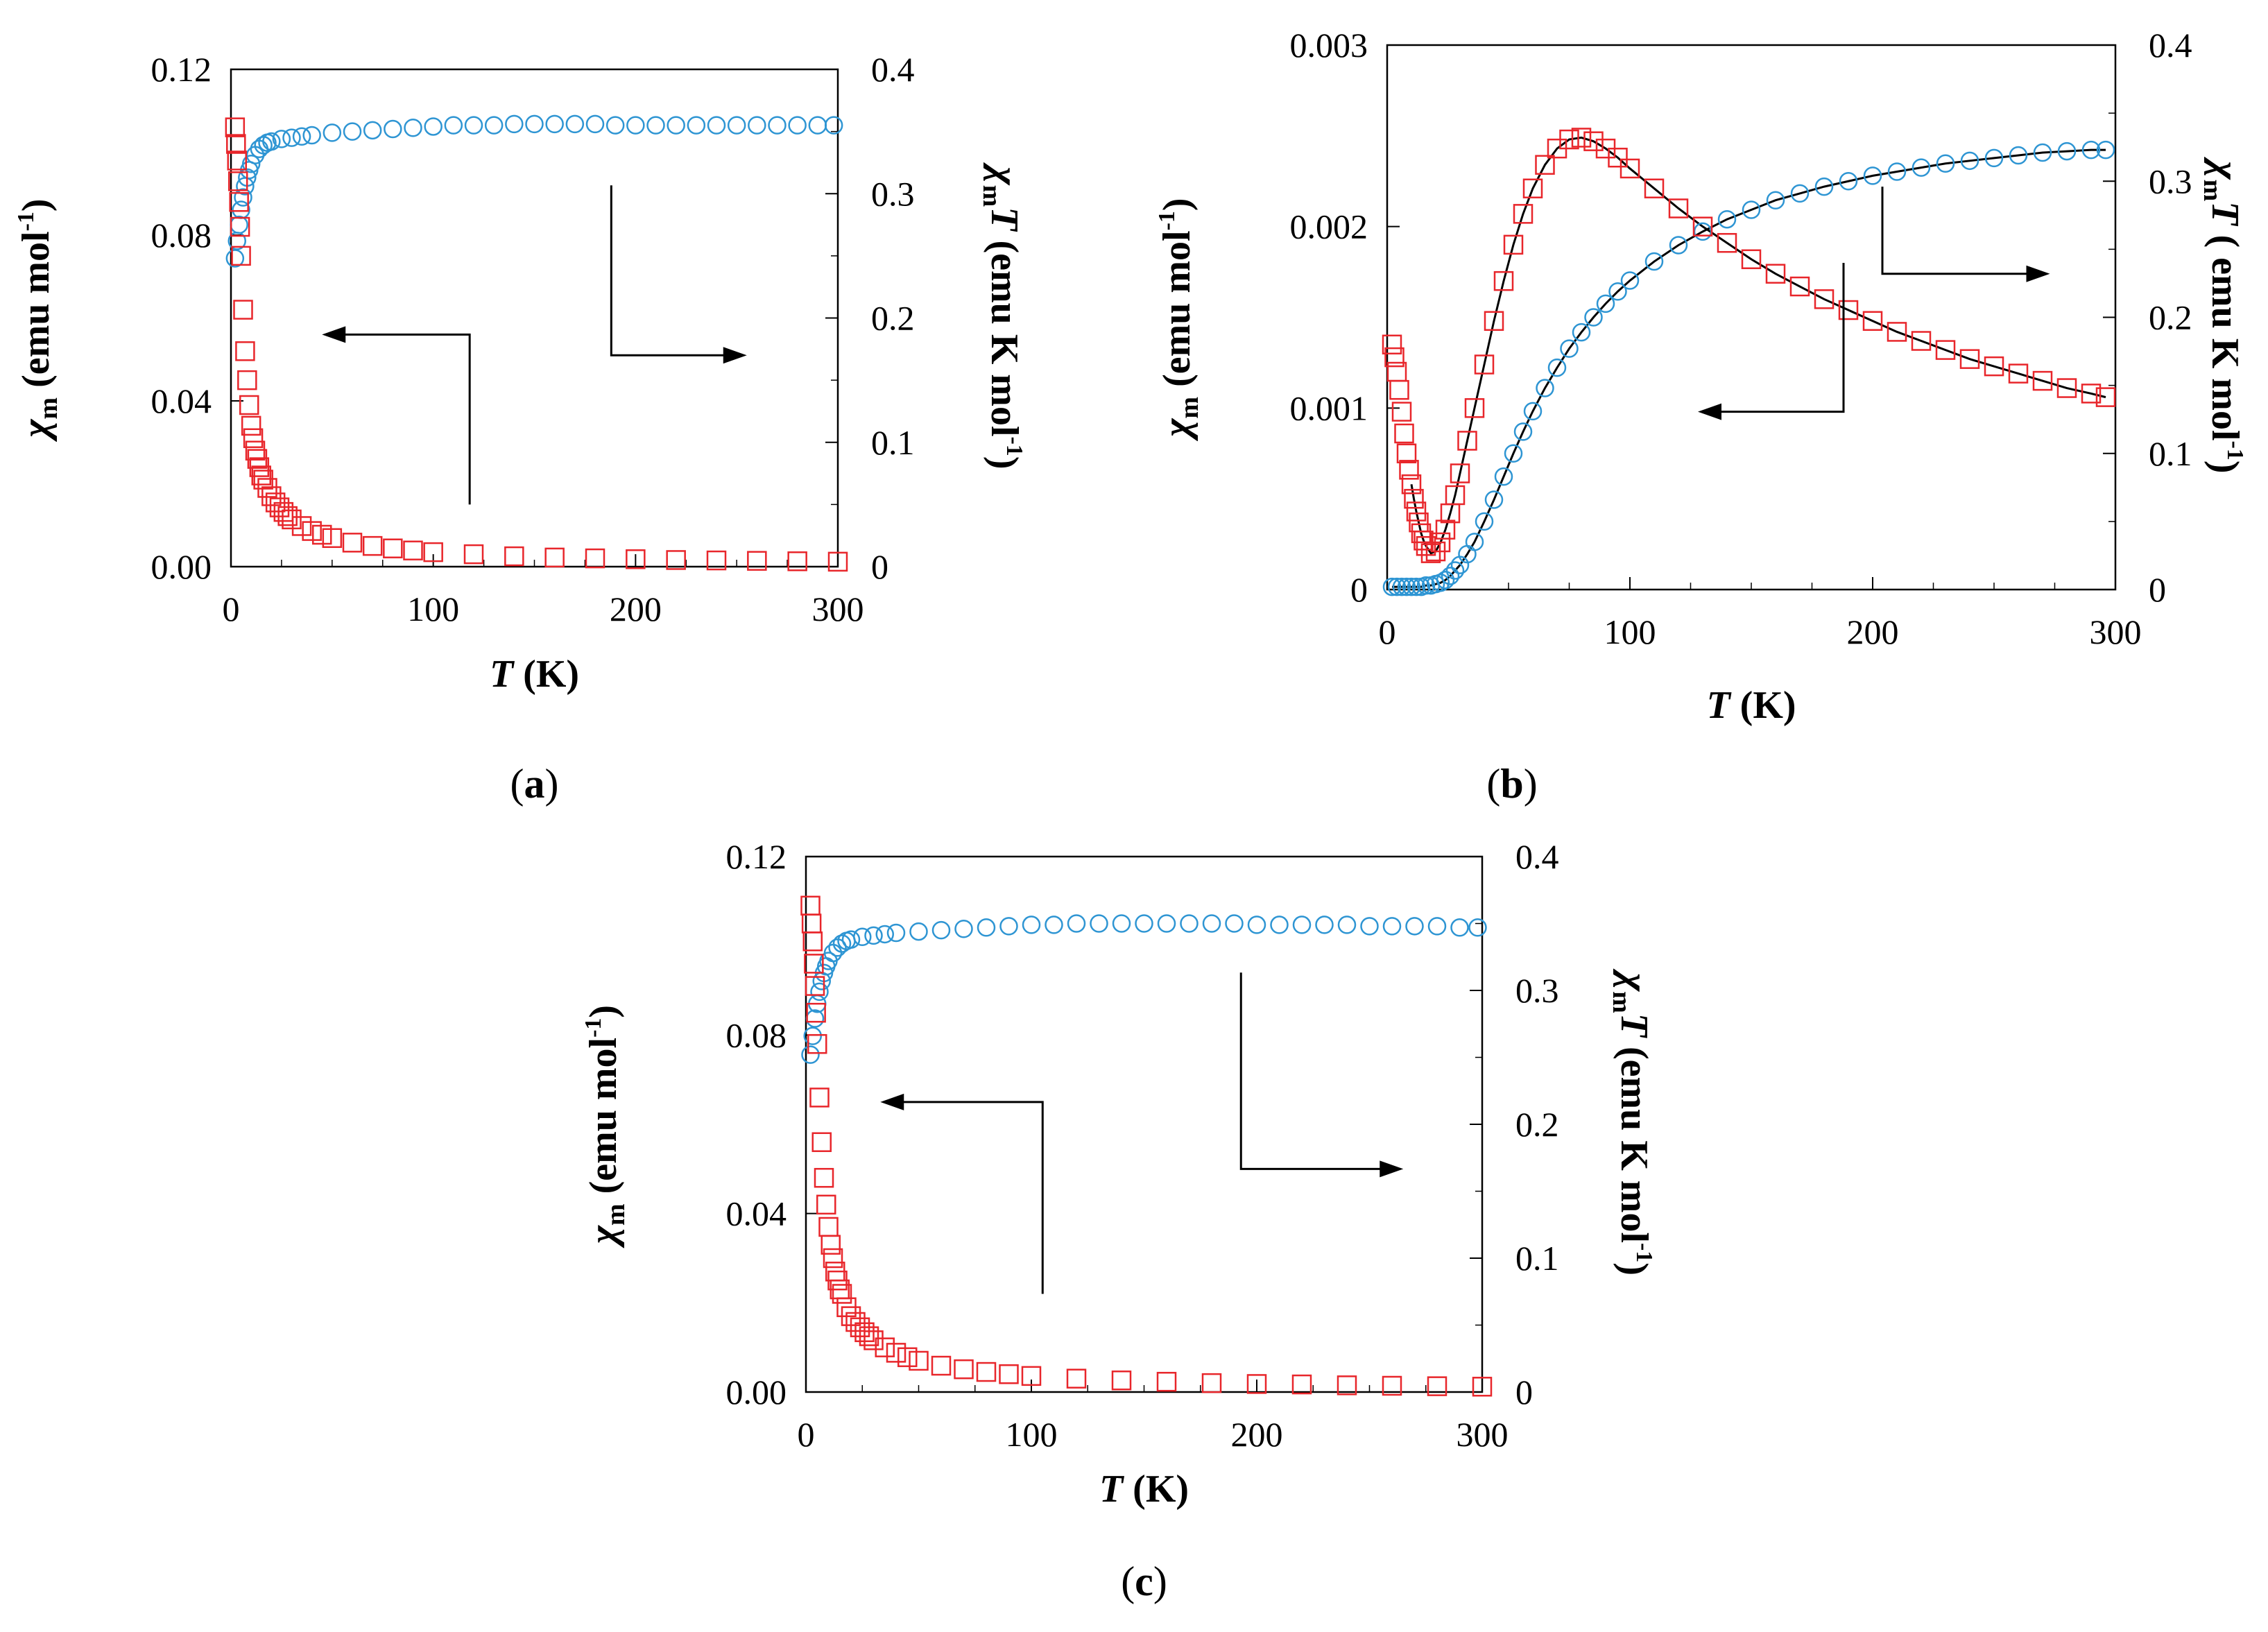 Image resolution: width=2268 pixels, height=1632 pixels. Describe the element at coordinates (1772, 341) in the screenshot. I see `axis-arrow-left` at that location.